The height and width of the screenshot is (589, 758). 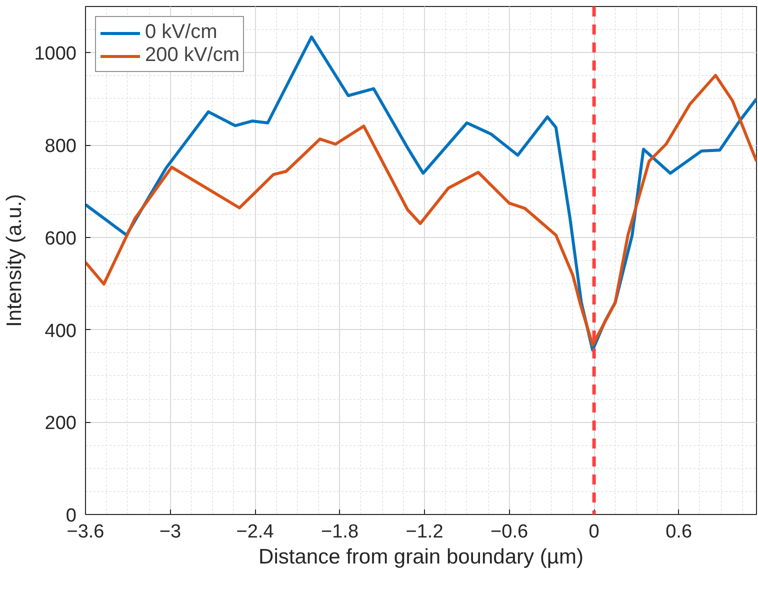 What do you see at coordinates (255, 532) in the screenshot?
I see `x-tick-label: −2.4` at bounding box center [255, 532].